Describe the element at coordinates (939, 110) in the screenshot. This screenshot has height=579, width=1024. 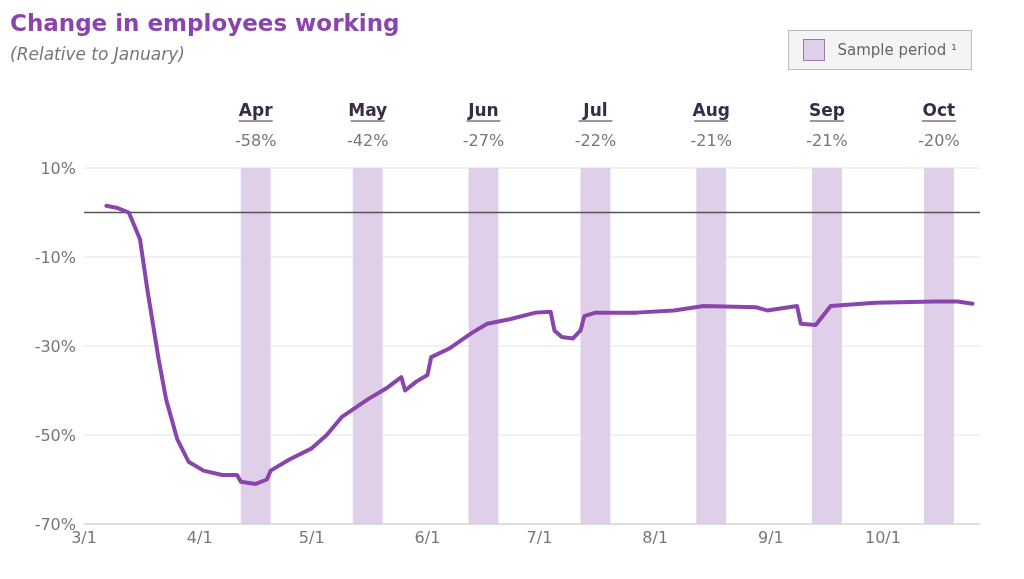
I see `band-label: Oct` at that location.